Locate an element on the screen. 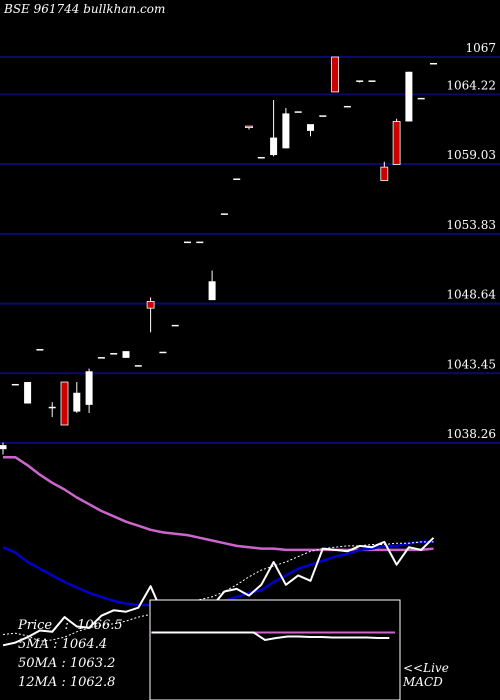  ma-line-dotted is located at coordinates (218, 591).